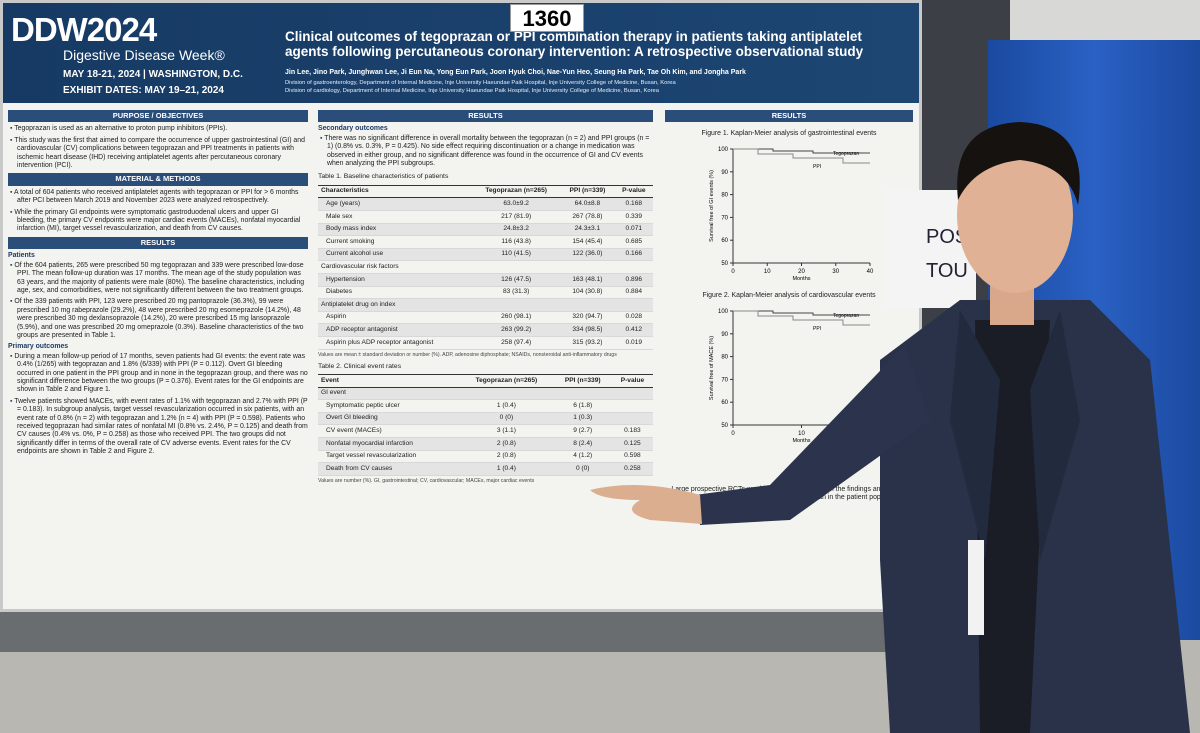 Image resolution: width=1200 pixels, height=733 pixels. I want to click on subheading: Primary outcomes, so click(38, 347).